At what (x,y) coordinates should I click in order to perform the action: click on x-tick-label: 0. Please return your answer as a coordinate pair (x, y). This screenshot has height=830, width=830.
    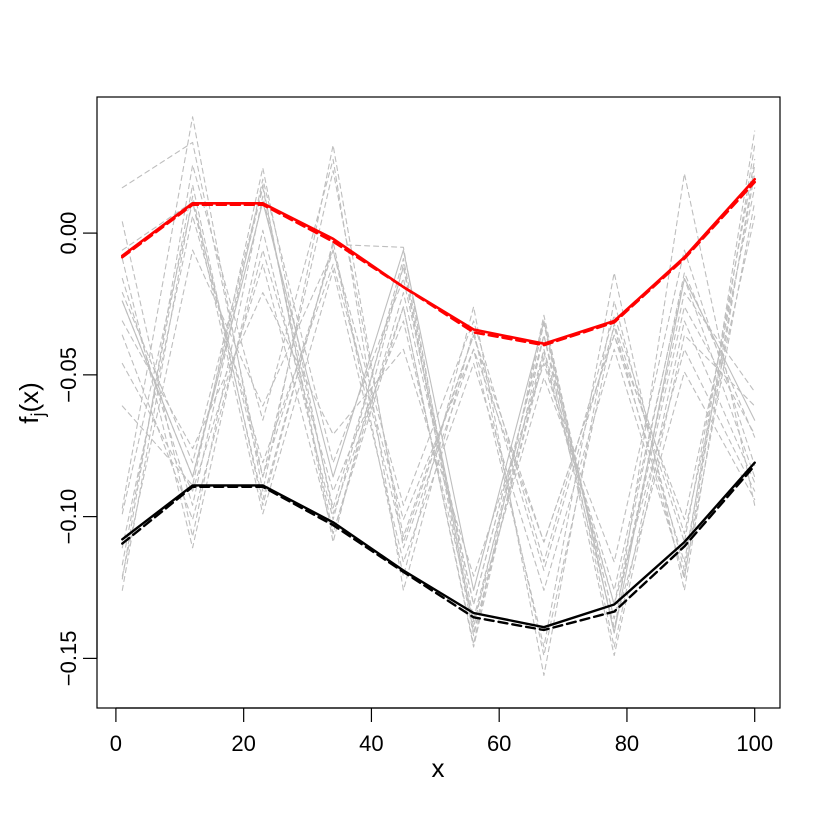
    Looking at the image, I should click on (116, 743).